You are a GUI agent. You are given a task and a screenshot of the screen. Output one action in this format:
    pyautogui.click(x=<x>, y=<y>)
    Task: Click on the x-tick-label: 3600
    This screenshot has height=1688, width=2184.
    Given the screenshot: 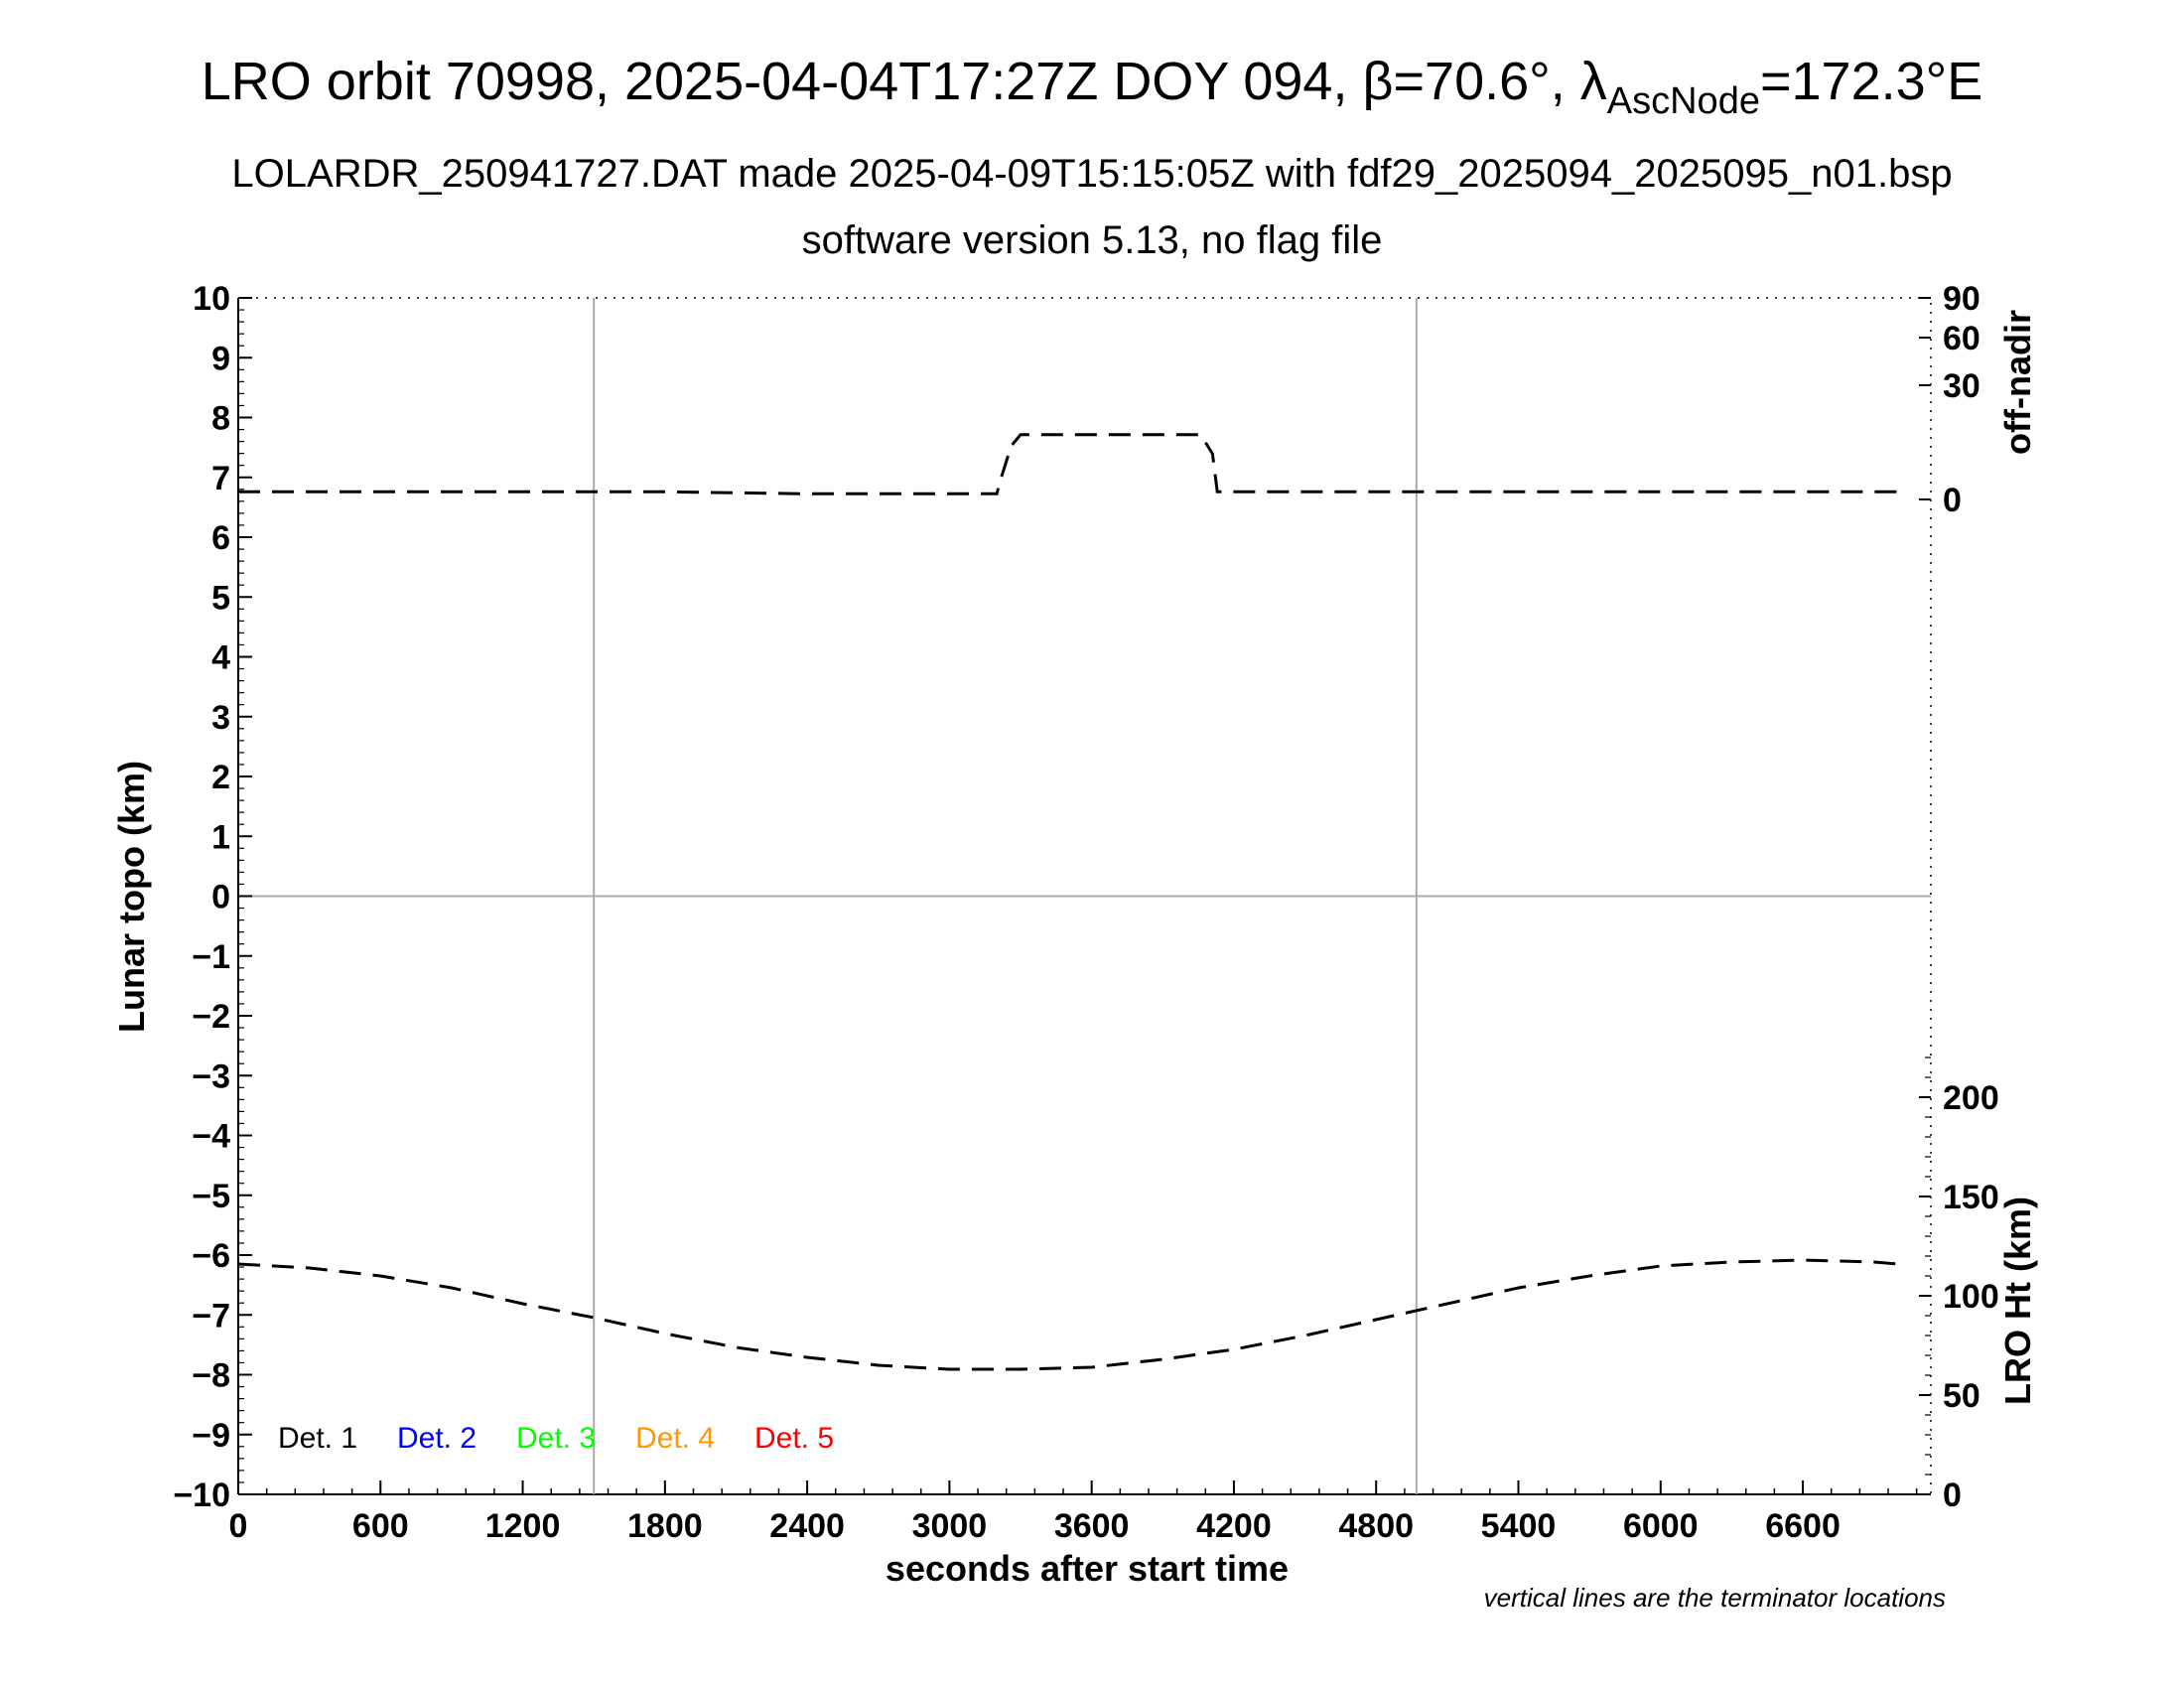 What is the action you would take?
    pyautogui.click(x=1092, y=1526)
    